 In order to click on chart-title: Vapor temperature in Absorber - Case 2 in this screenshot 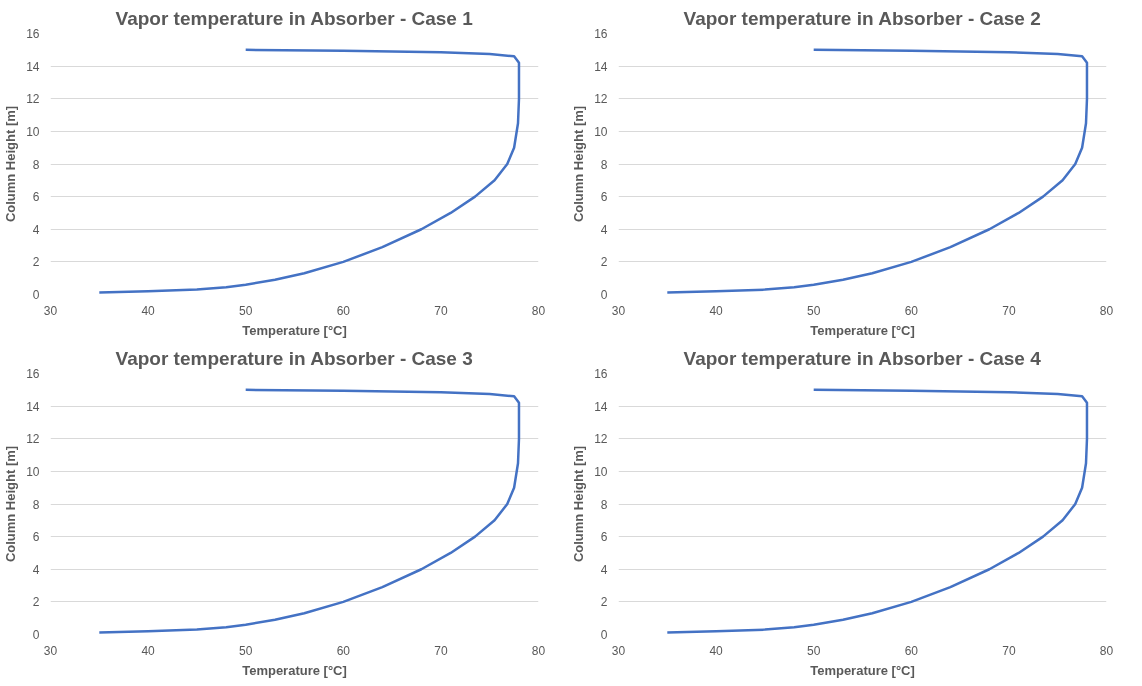, I will do `click(862, 18)`.